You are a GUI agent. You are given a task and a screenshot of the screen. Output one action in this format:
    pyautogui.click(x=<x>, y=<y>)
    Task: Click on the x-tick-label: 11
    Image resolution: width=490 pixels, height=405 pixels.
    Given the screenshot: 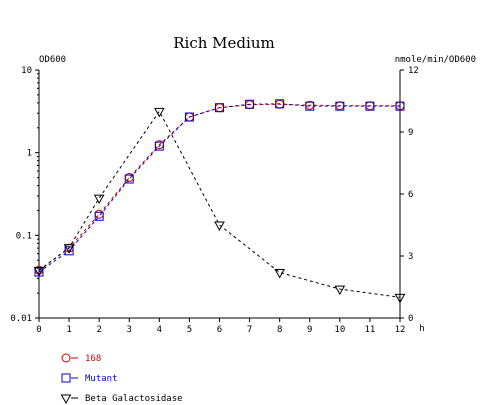 What is the action you would take?
    pyautogui.click(x=369, y=330)
    